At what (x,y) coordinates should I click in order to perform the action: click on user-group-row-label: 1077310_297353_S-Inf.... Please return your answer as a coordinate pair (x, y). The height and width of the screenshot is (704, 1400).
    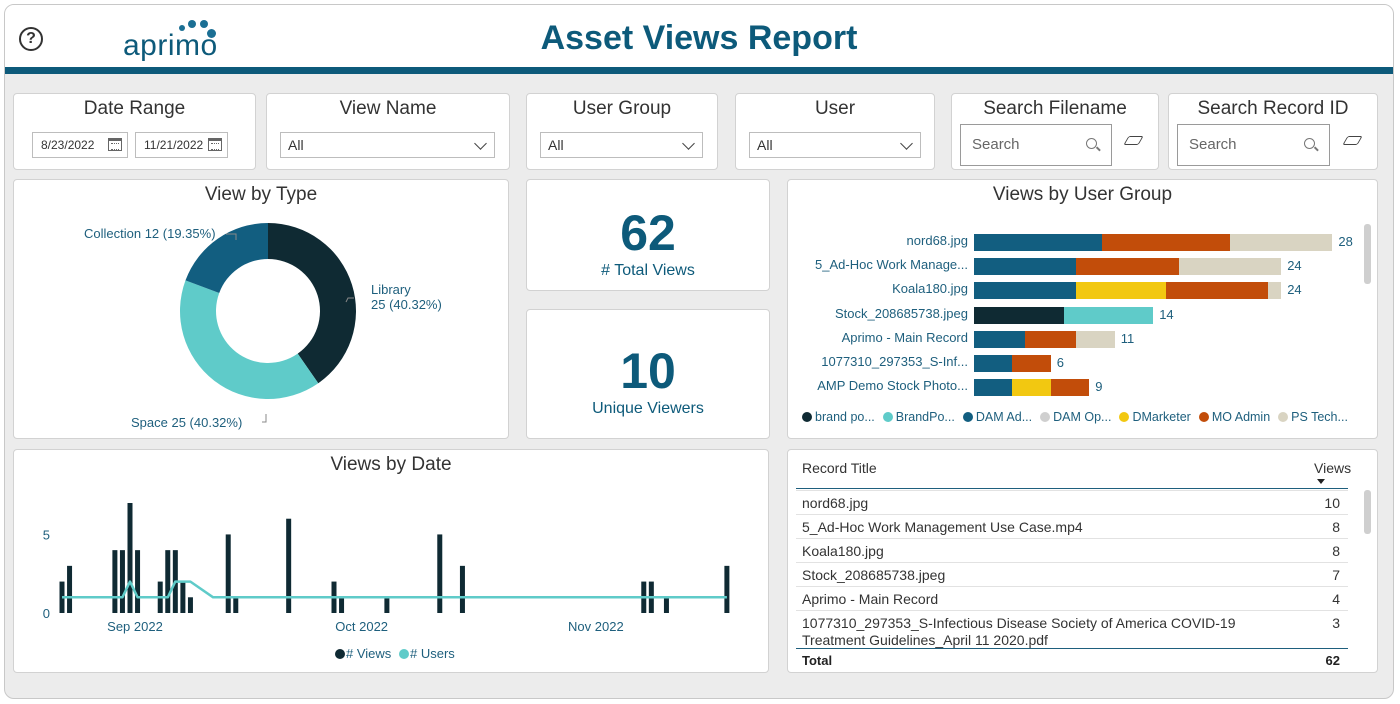
    Looking at the image, I should click on (894, 361).